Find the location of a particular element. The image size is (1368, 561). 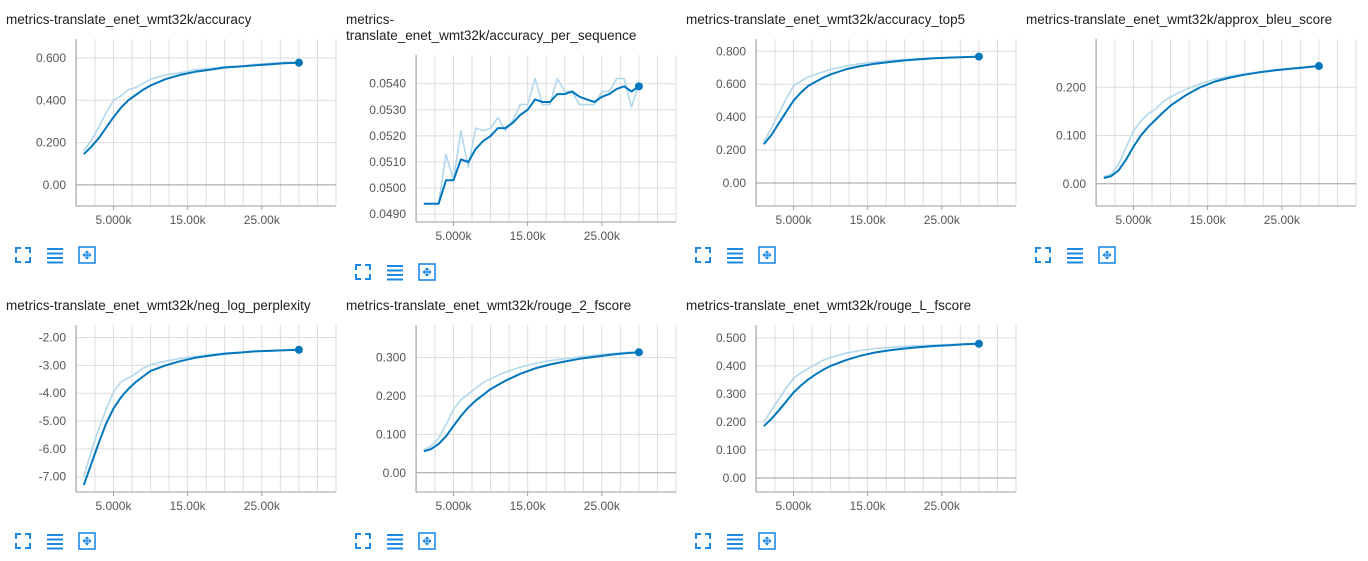

y-tick-label: 0.0540 is located at coordinates (387, 84).